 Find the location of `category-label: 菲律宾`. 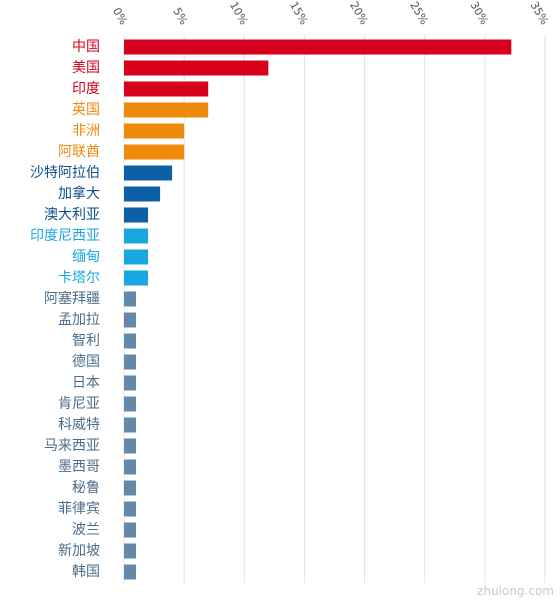

category-label: 菲律宾 is located at coordinates (79, 509).